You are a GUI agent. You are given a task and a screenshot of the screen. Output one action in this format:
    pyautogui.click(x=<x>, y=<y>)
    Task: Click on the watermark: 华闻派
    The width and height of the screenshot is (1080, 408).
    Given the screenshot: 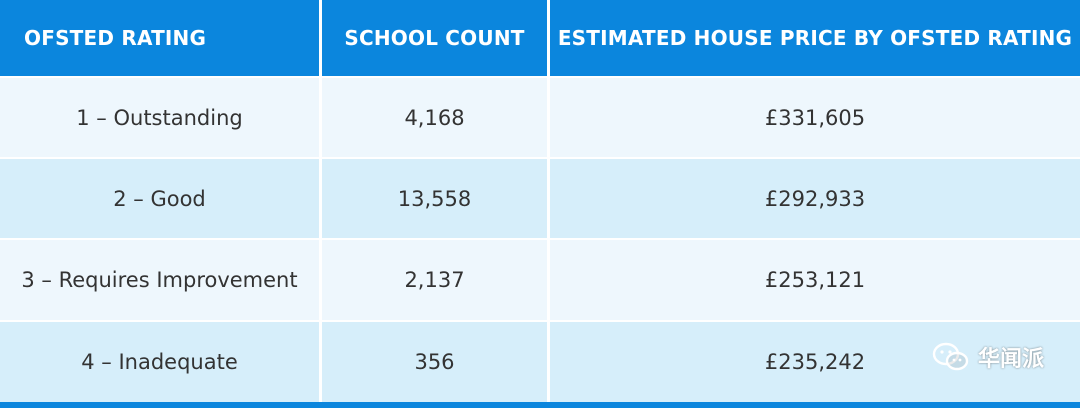 What is the action you would take?
    pyautogui.click(x=988, y=357)
    